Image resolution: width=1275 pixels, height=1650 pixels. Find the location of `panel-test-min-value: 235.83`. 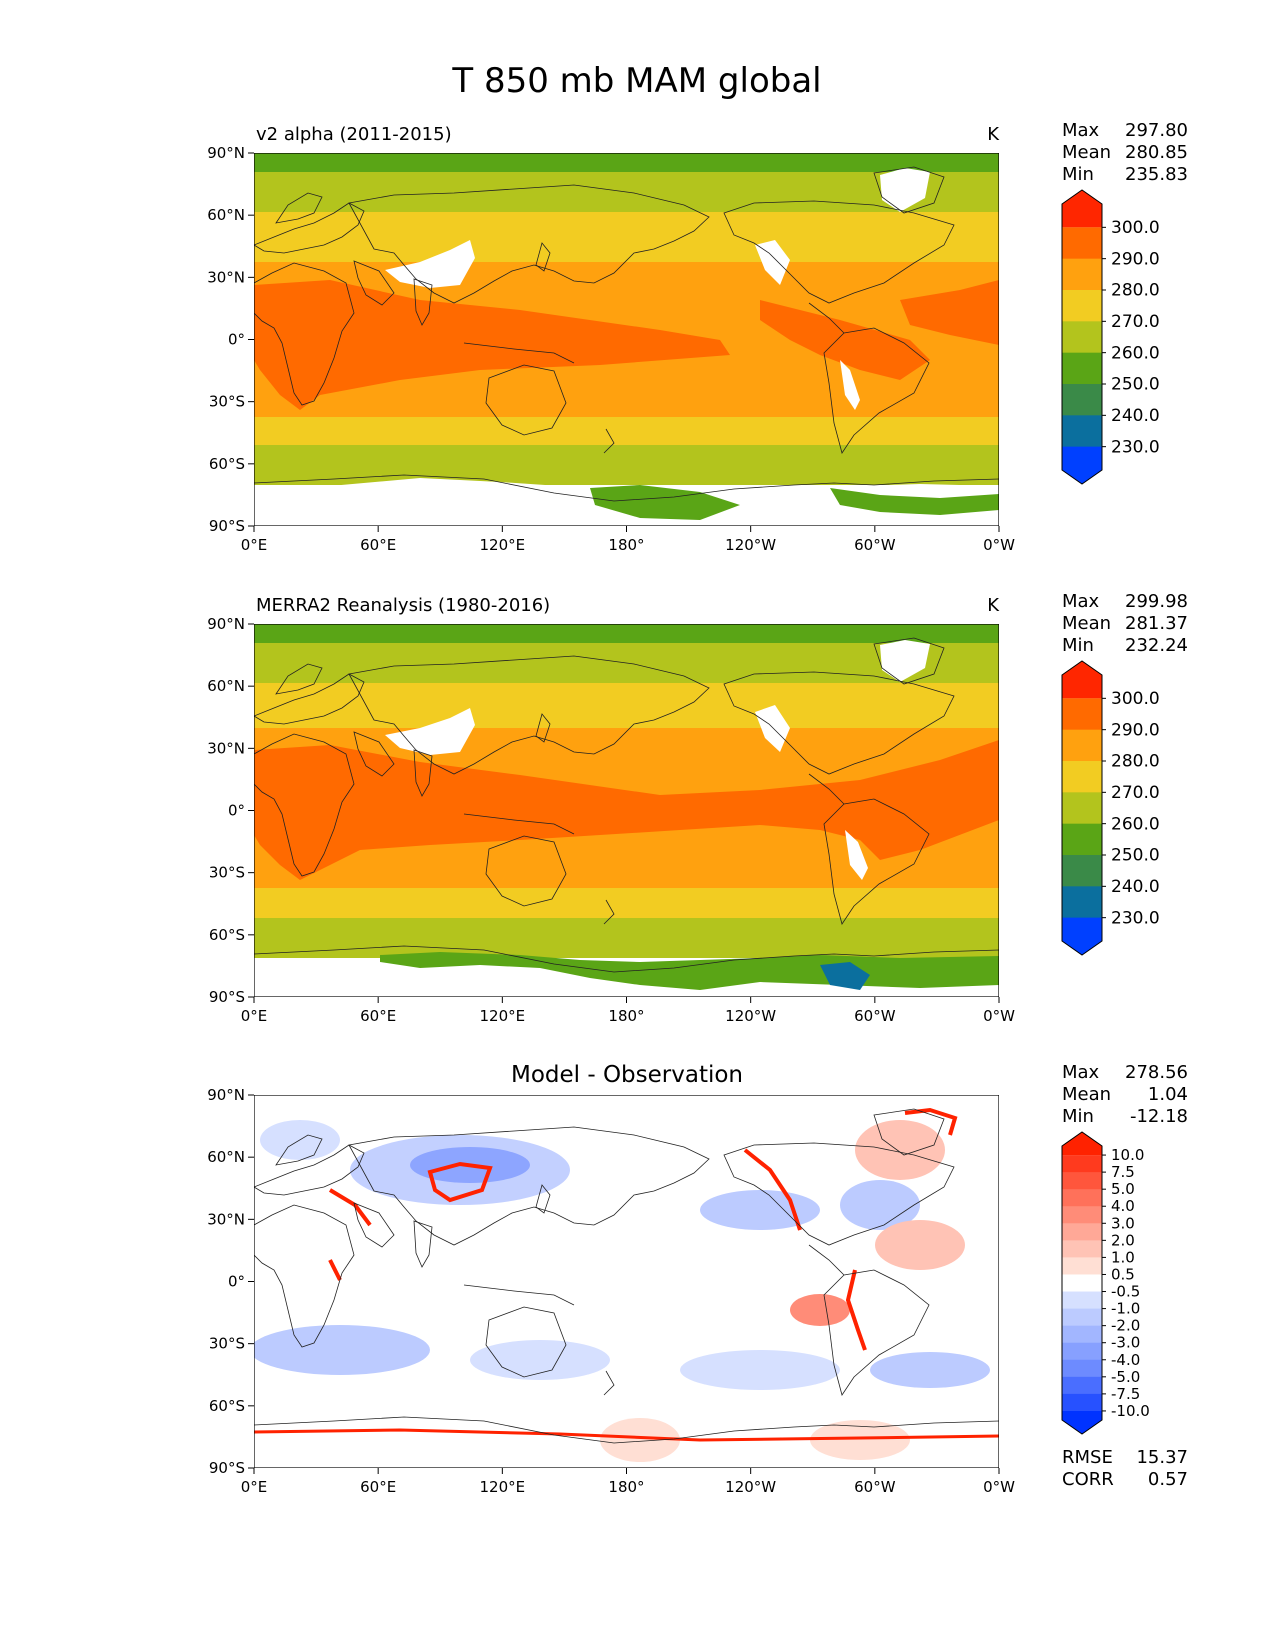

panel-test-min-value: 235.83 is located at coordinates (1156, 174).